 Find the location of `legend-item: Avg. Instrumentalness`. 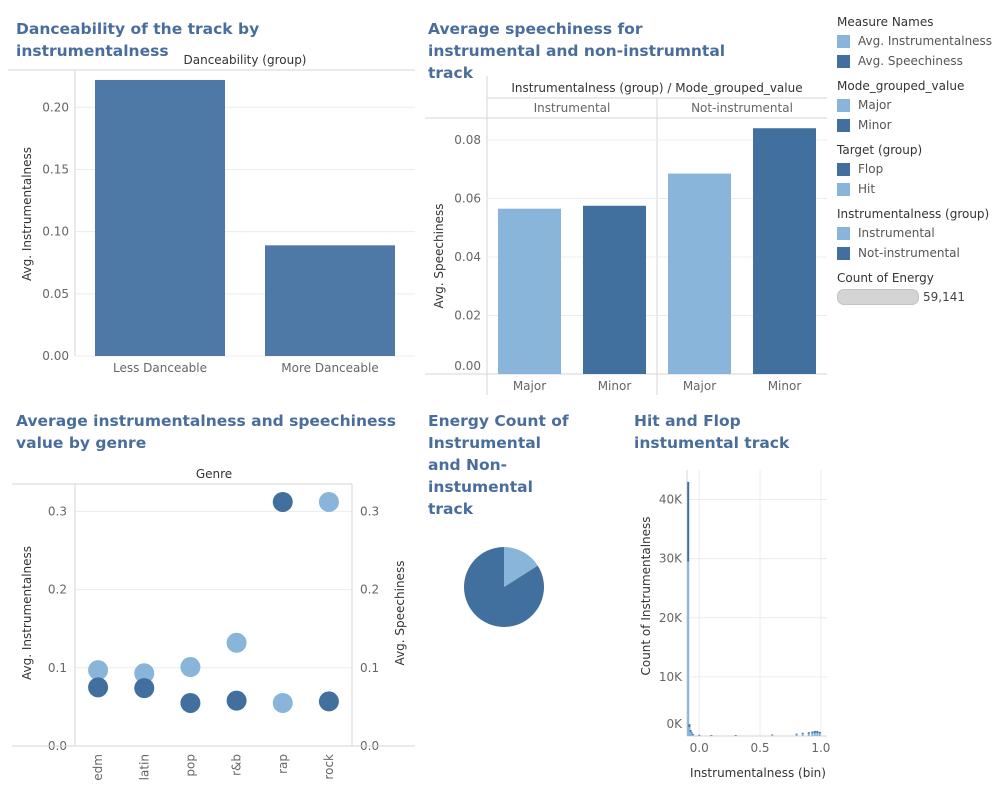

legend-item: Avg. Instrumentalness is located at coordinates (917, 41).